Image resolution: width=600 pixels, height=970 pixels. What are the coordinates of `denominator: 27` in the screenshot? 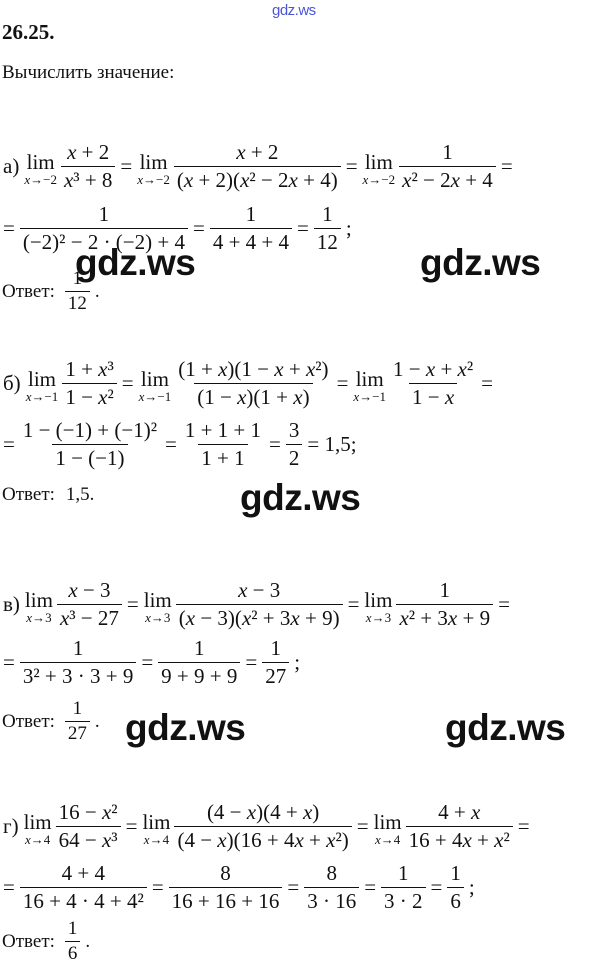 It's located at (276, 675).